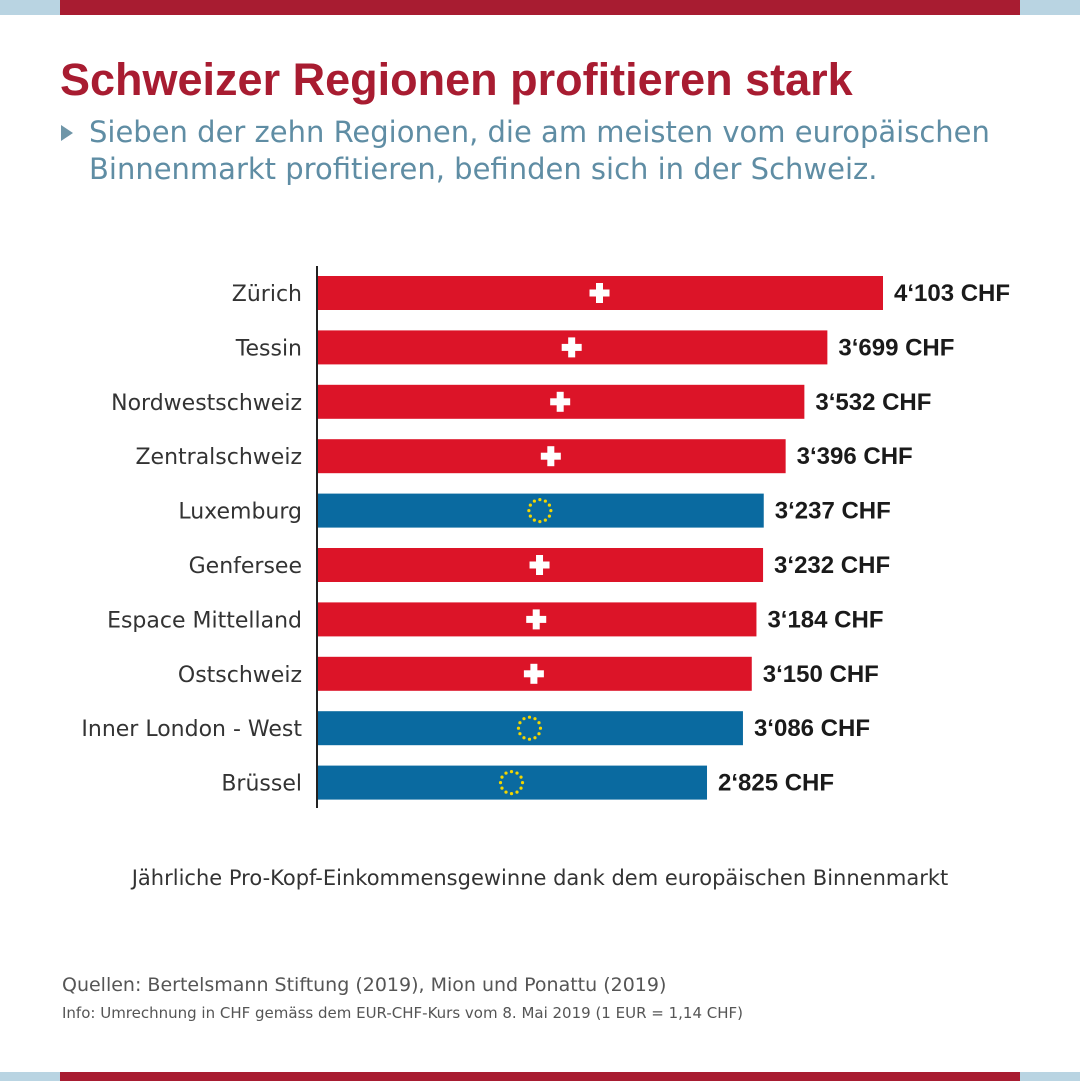 This screenshot has height=1081, width=1080. I want to click on bar-group: Inner London - West 3‘086 CHF, so click(475, 728).